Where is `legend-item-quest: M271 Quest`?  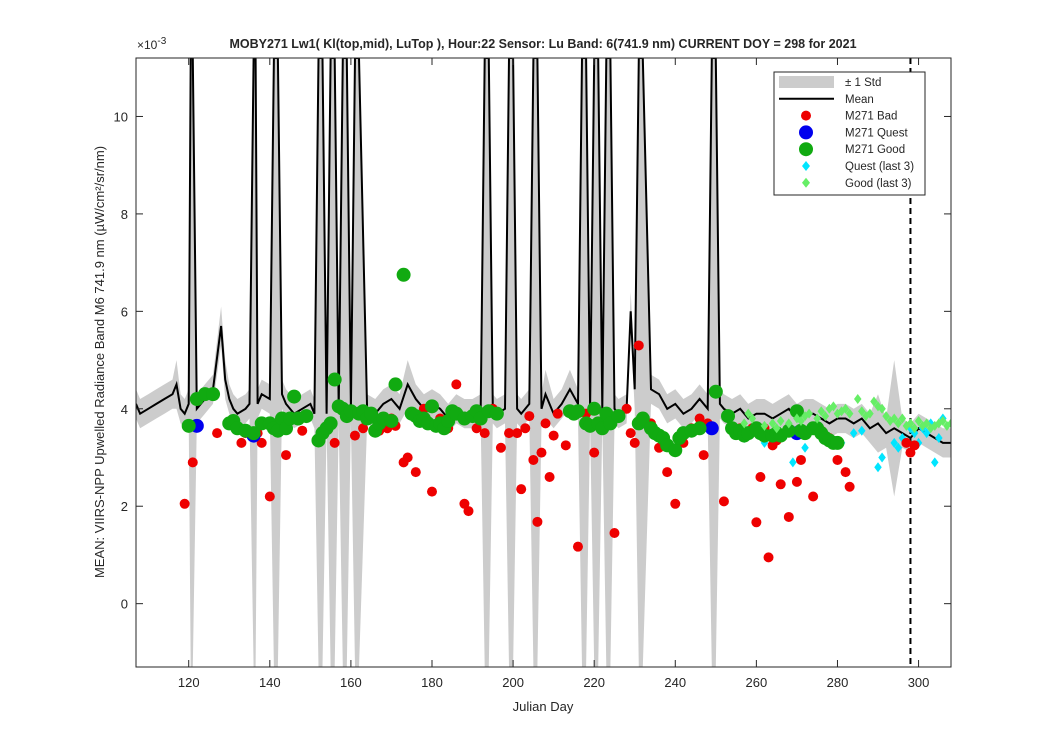
legend-item-quest: M271 Quest is located at coordinates (853, 132).